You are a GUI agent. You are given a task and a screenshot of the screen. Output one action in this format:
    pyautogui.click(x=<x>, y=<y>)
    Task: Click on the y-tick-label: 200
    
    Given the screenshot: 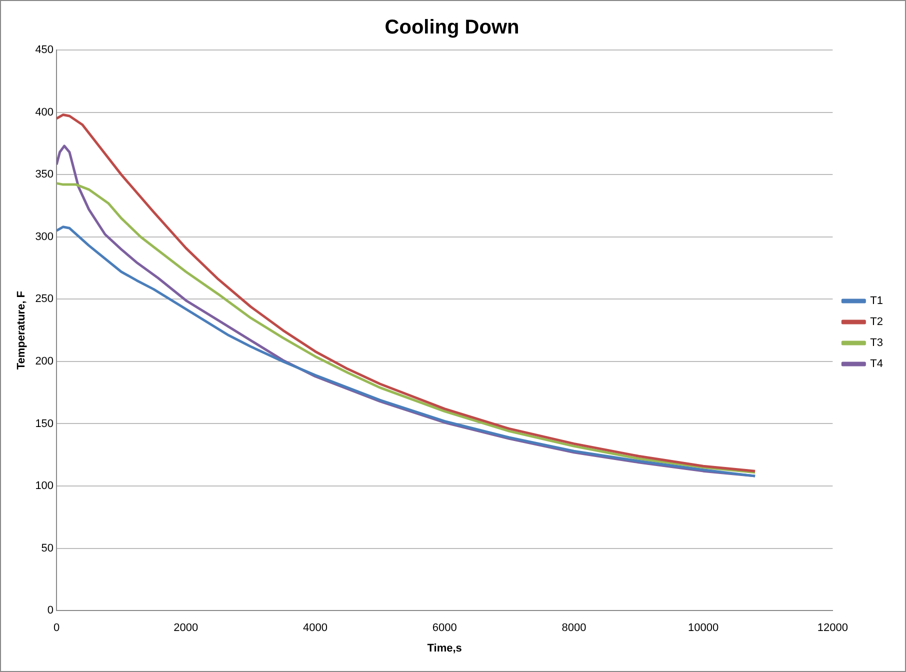 What is the action you would take?
    pyautogui.click(x=44, y=361)
    